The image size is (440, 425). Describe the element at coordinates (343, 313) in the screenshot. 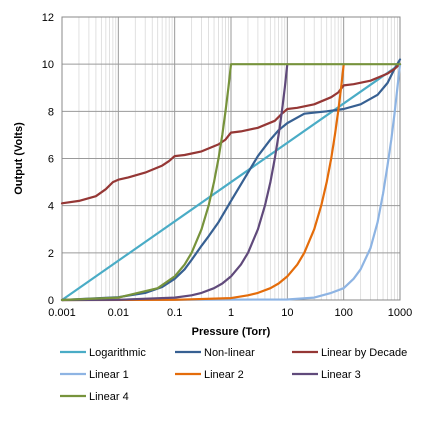

I see `x-tick-label: 100` at that location.